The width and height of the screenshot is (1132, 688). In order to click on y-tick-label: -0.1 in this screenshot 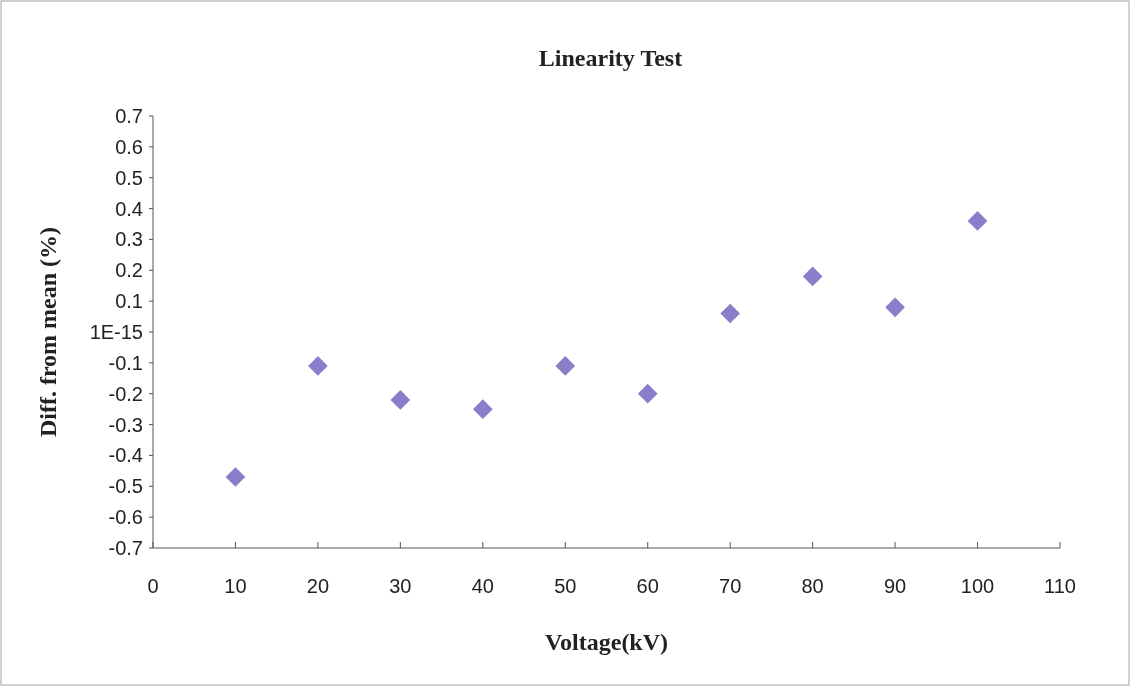, I will do `click(125, 362)`.